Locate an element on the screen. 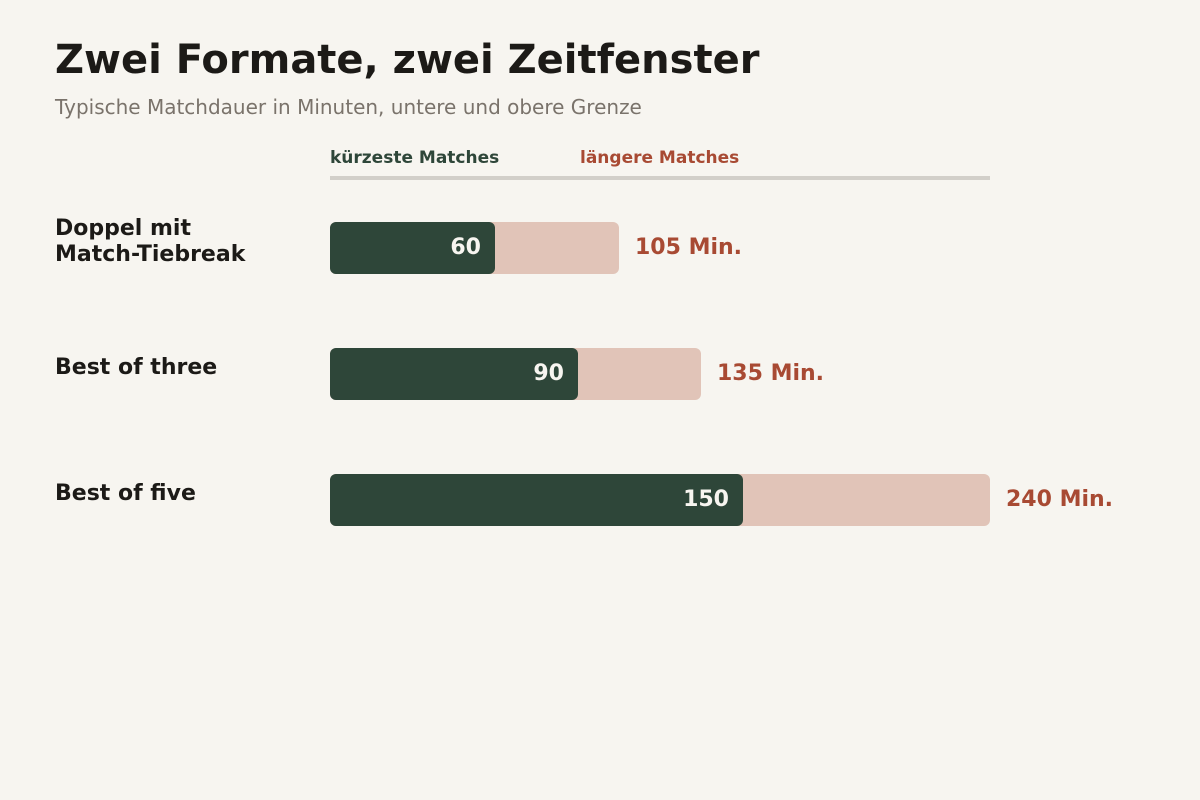 Image resolution: width=1200 pixels, height=800 pixels. legend-item-long: längere Matches is located at coordinates (660, 158).